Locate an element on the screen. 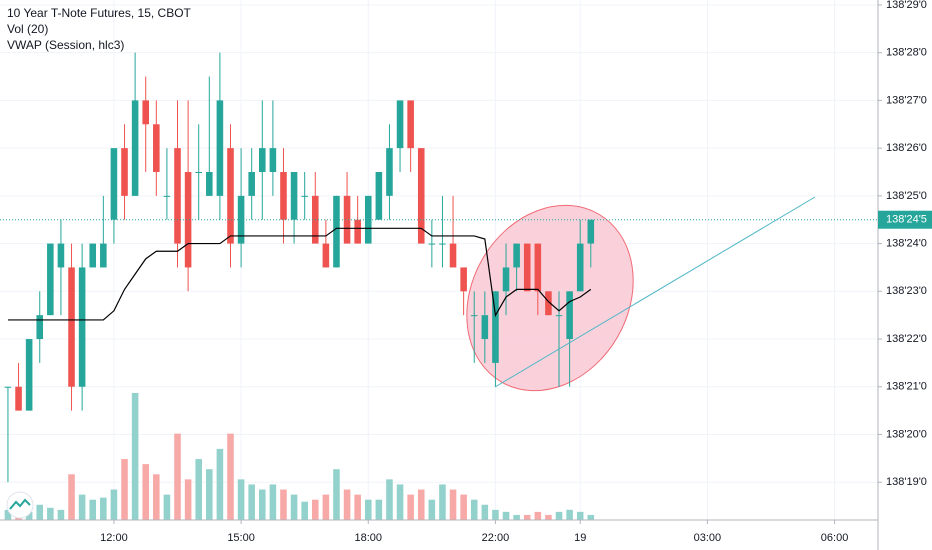 Image resolution: width=932 pixels, height=550 pixels. logo is located at coordinates (20, 505).